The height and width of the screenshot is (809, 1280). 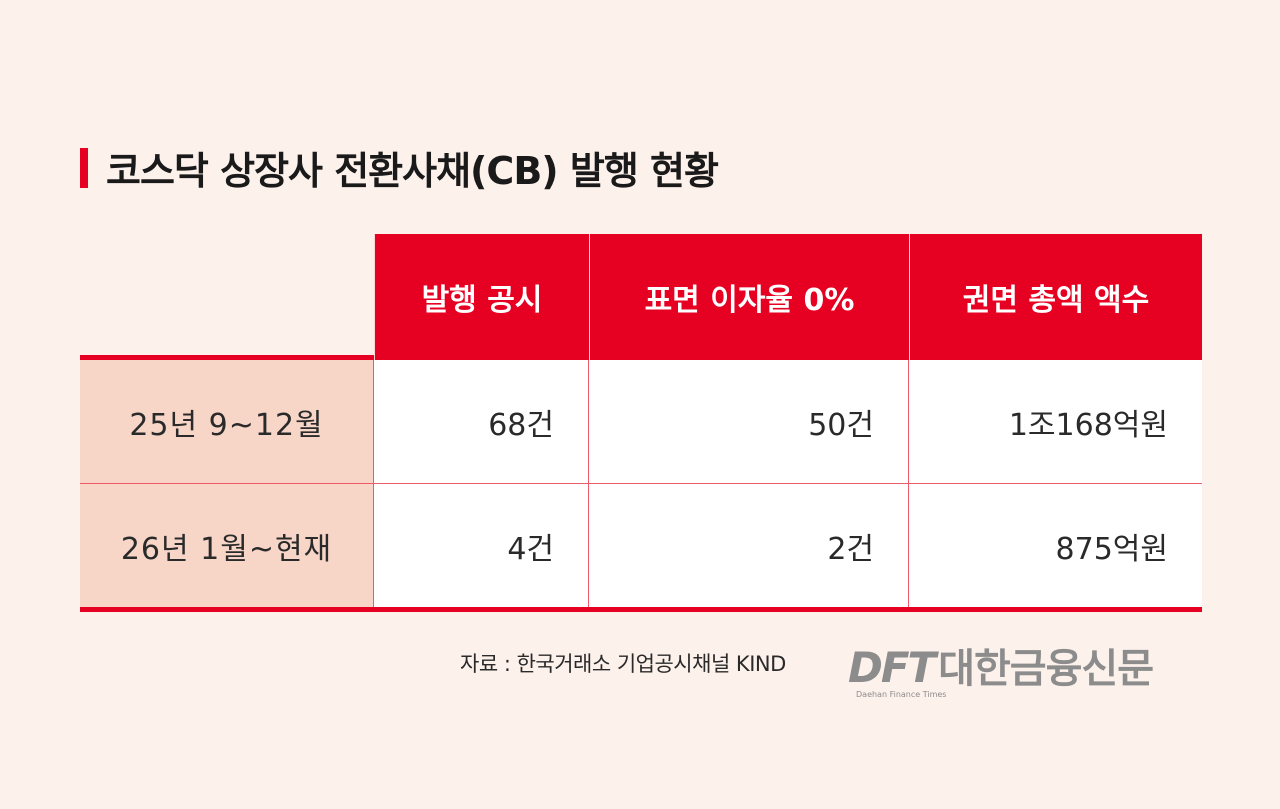 I want to click on logo-abbr: DFT, so click(x=892, y=667).